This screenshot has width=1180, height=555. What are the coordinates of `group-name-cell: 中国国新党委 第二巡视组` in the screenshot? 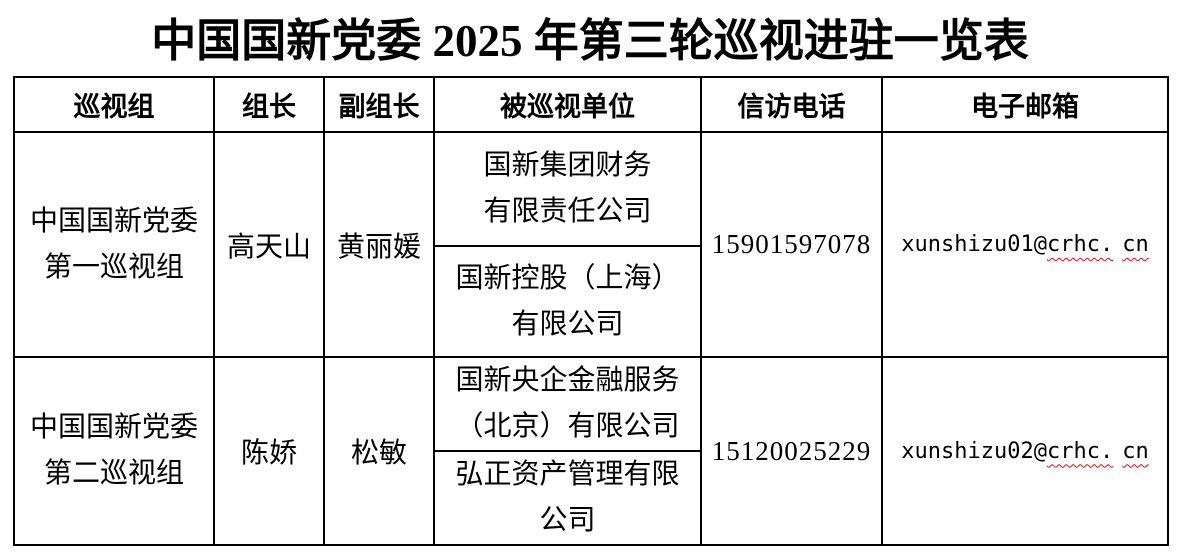 It's located at (114, 451).